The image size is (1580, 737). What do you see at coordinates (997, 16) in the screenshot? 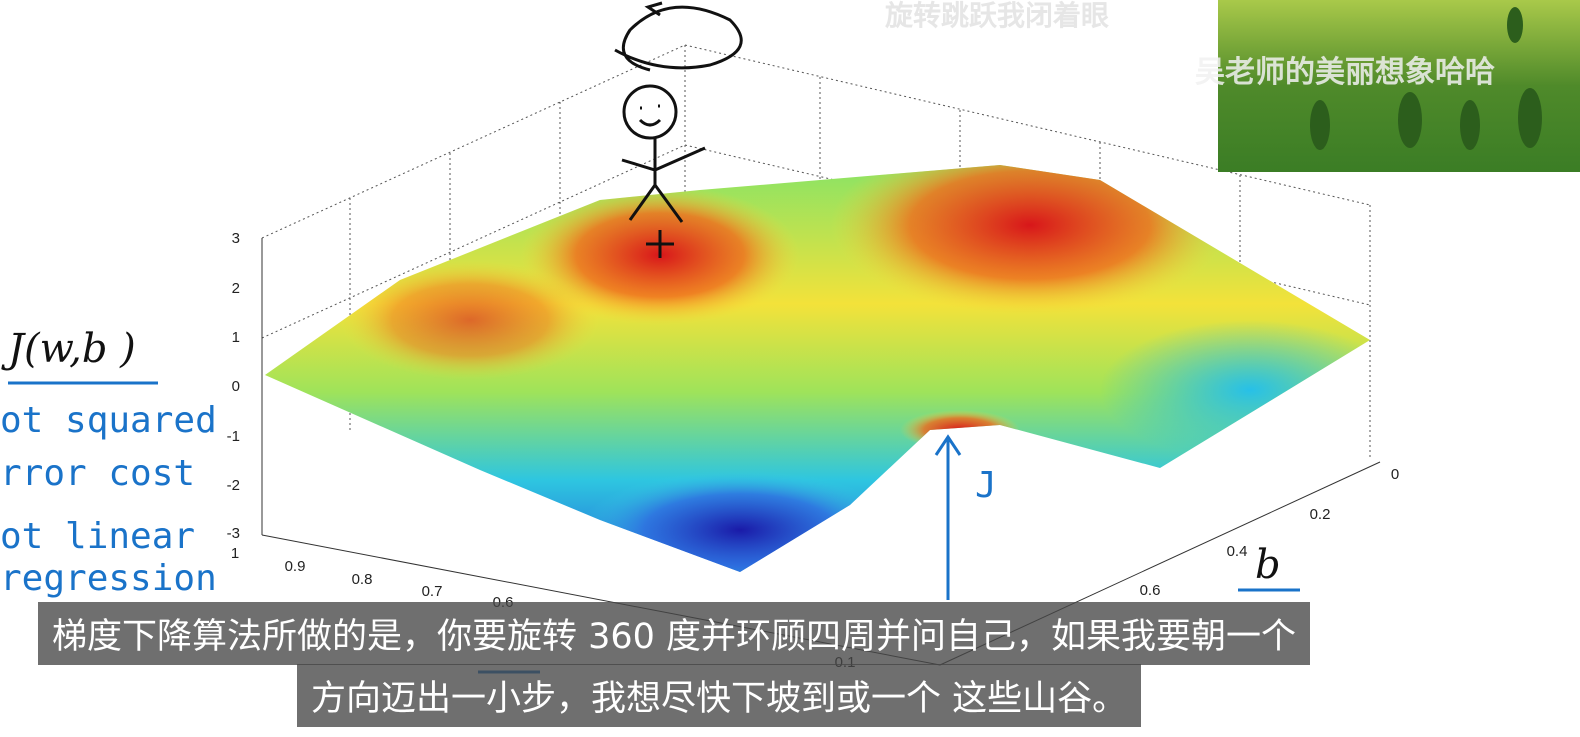
I see `danmaku: 旋转跳跃我闭着眼` at bounding box center [997, 16].